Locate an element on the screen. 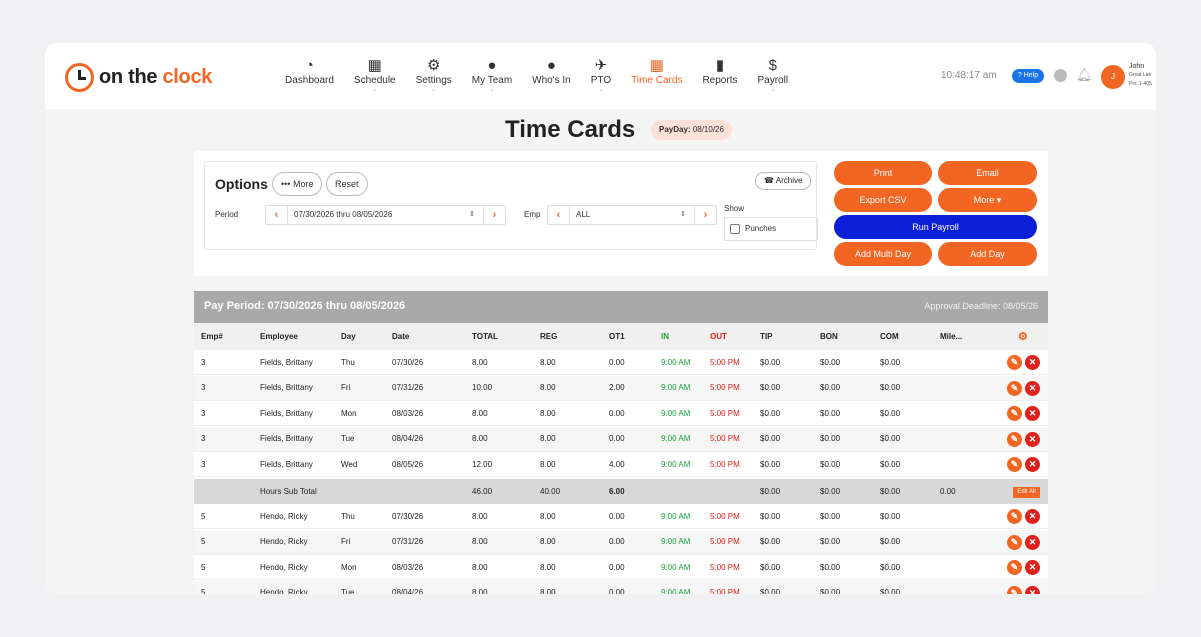 The width and height of the screenshot is (1201, 637). column-header-employee: Employee is located at coordinates (279, 336).